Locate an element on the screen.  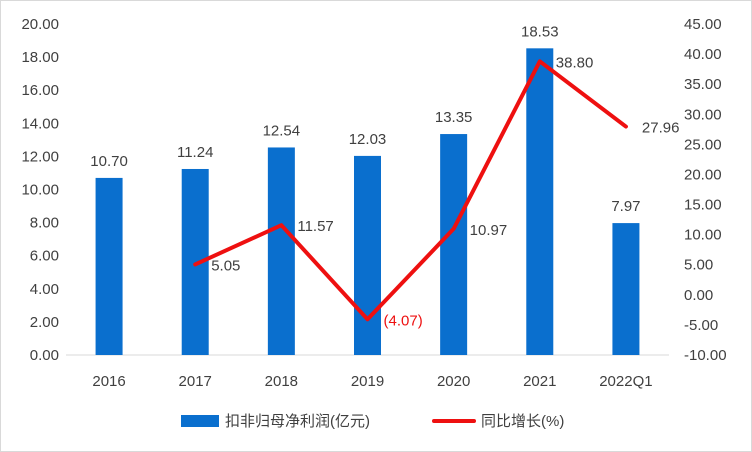
right-axis-tick-label: 5.00 is located at coordinates (698, 265).